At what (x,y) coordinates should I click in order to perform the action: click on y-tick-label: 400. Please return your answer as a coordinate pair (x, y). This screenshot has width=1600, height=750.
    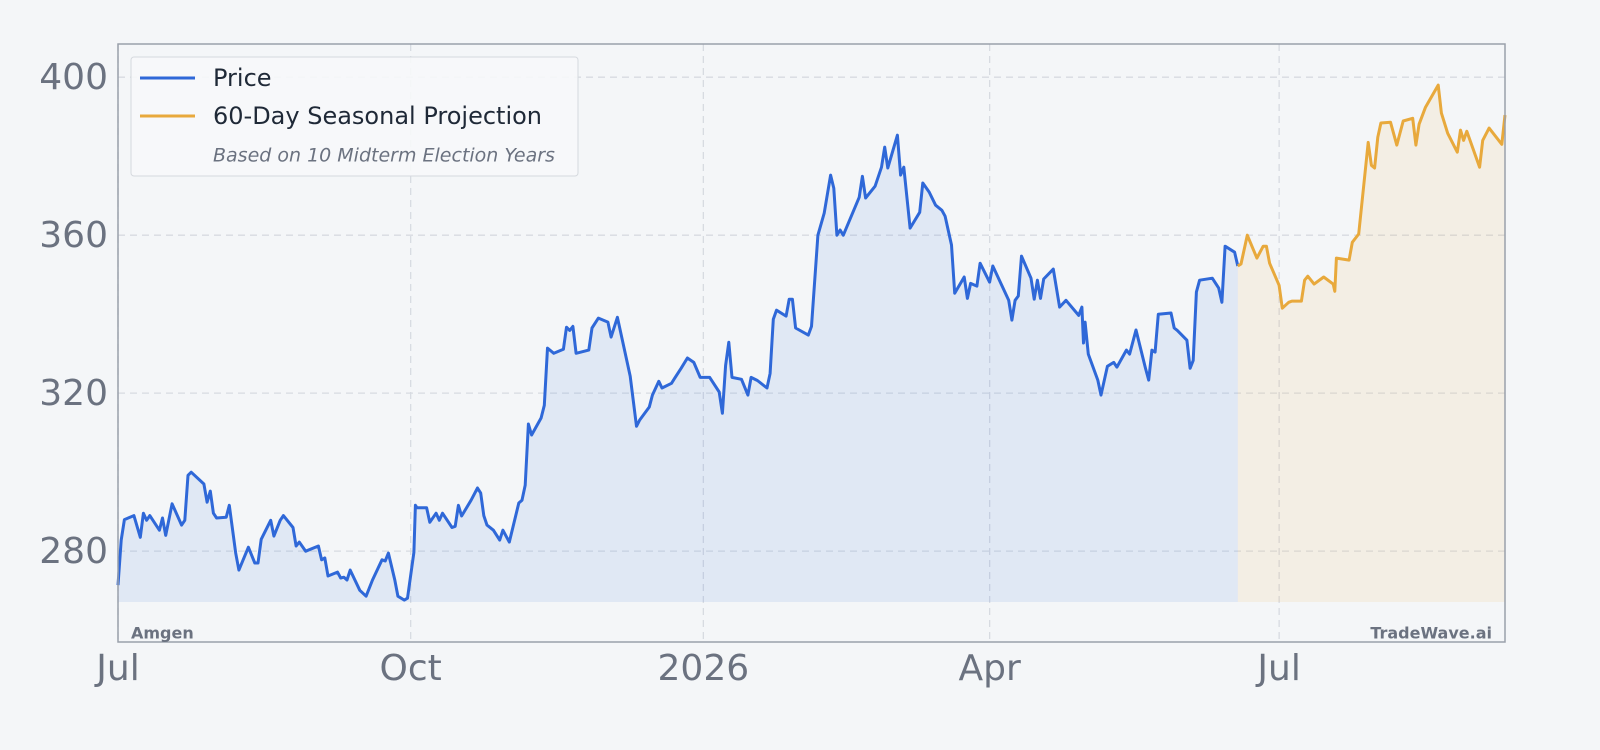
    Looking at the image, I should click on (73, 77).